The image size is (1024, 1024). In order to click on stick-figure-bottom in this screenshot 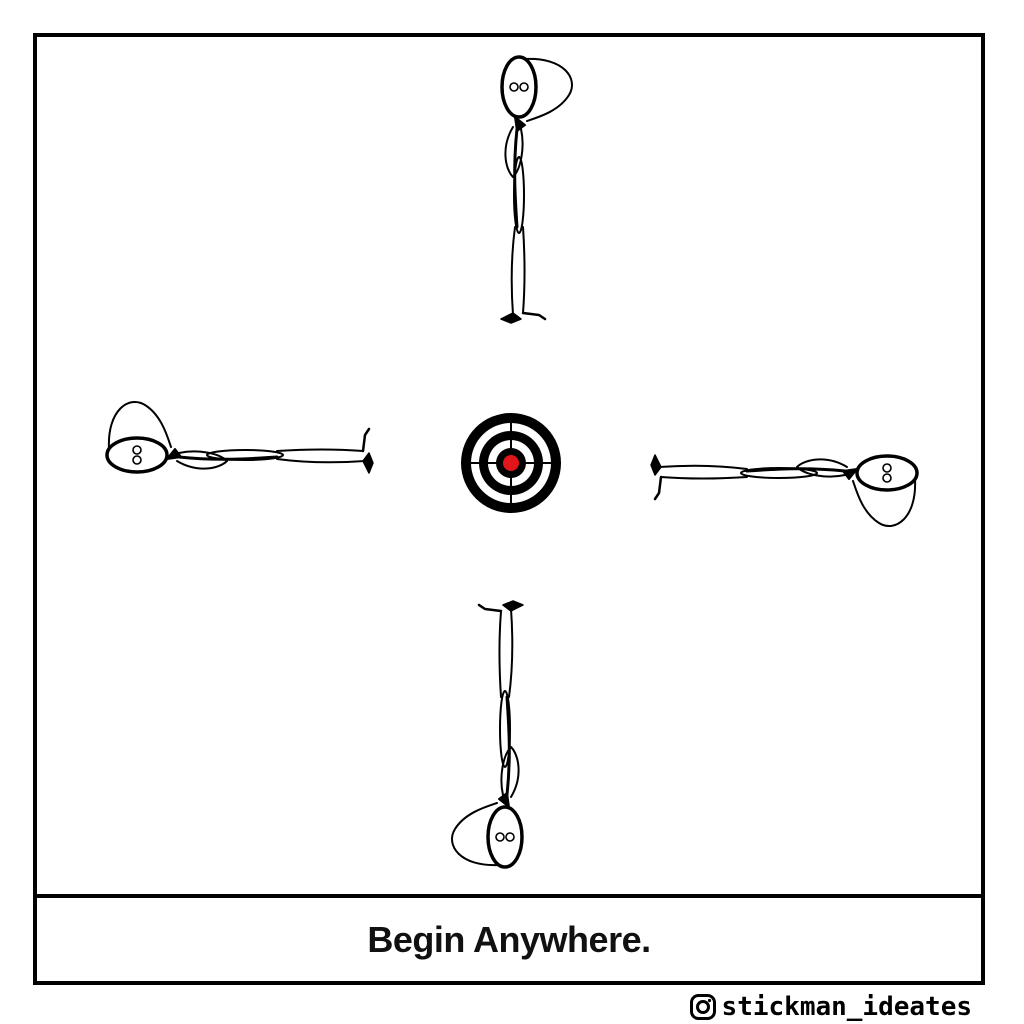, I will do `click(487, 734)`.